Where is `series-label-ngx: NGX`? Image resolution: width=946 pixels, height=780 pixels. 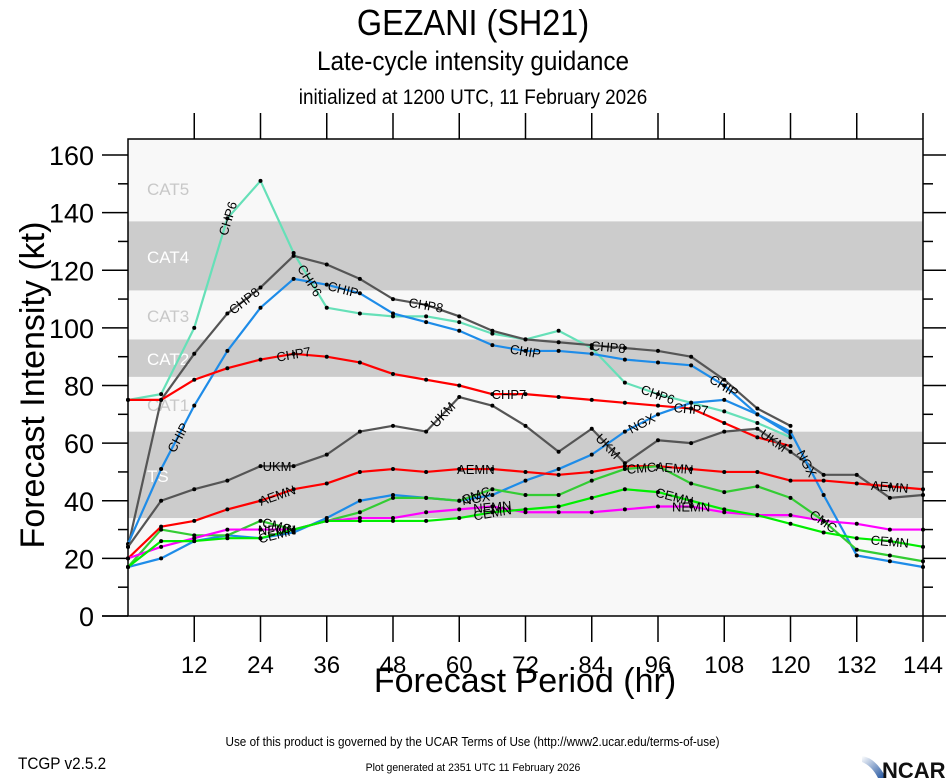
series-label-ngx: NGX is located at coordinates (476, 499).